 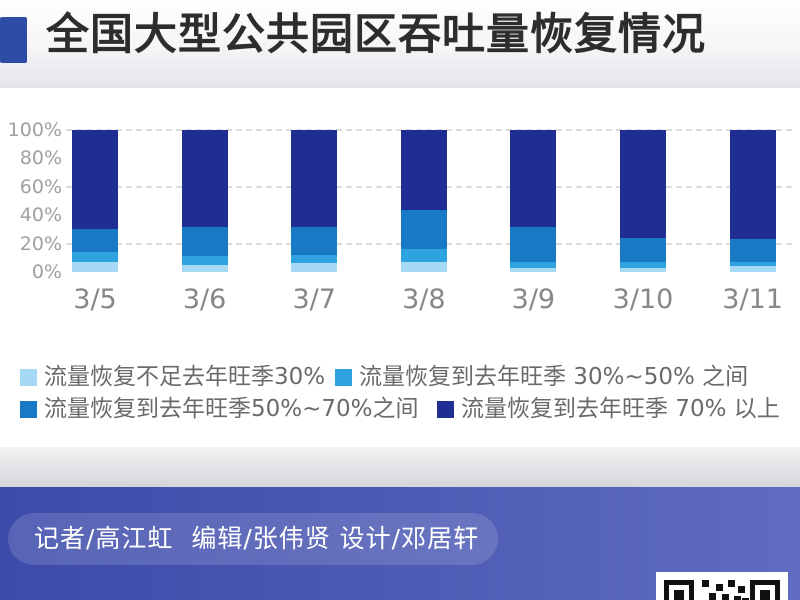 I want to click on title-accent-square, so click(x=13, y=40).